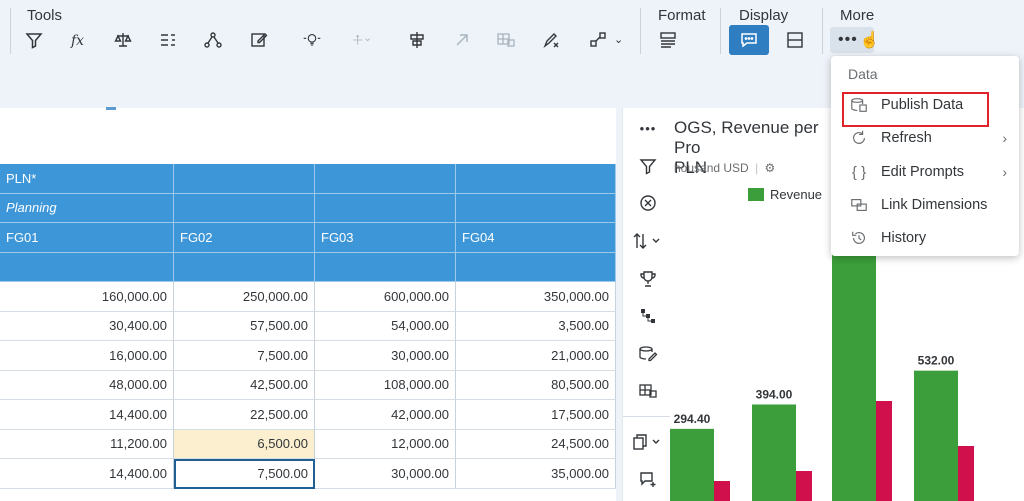 The image size is (1024, 501). I want to click on table-cell: 7,500.00, so click(244, 356).